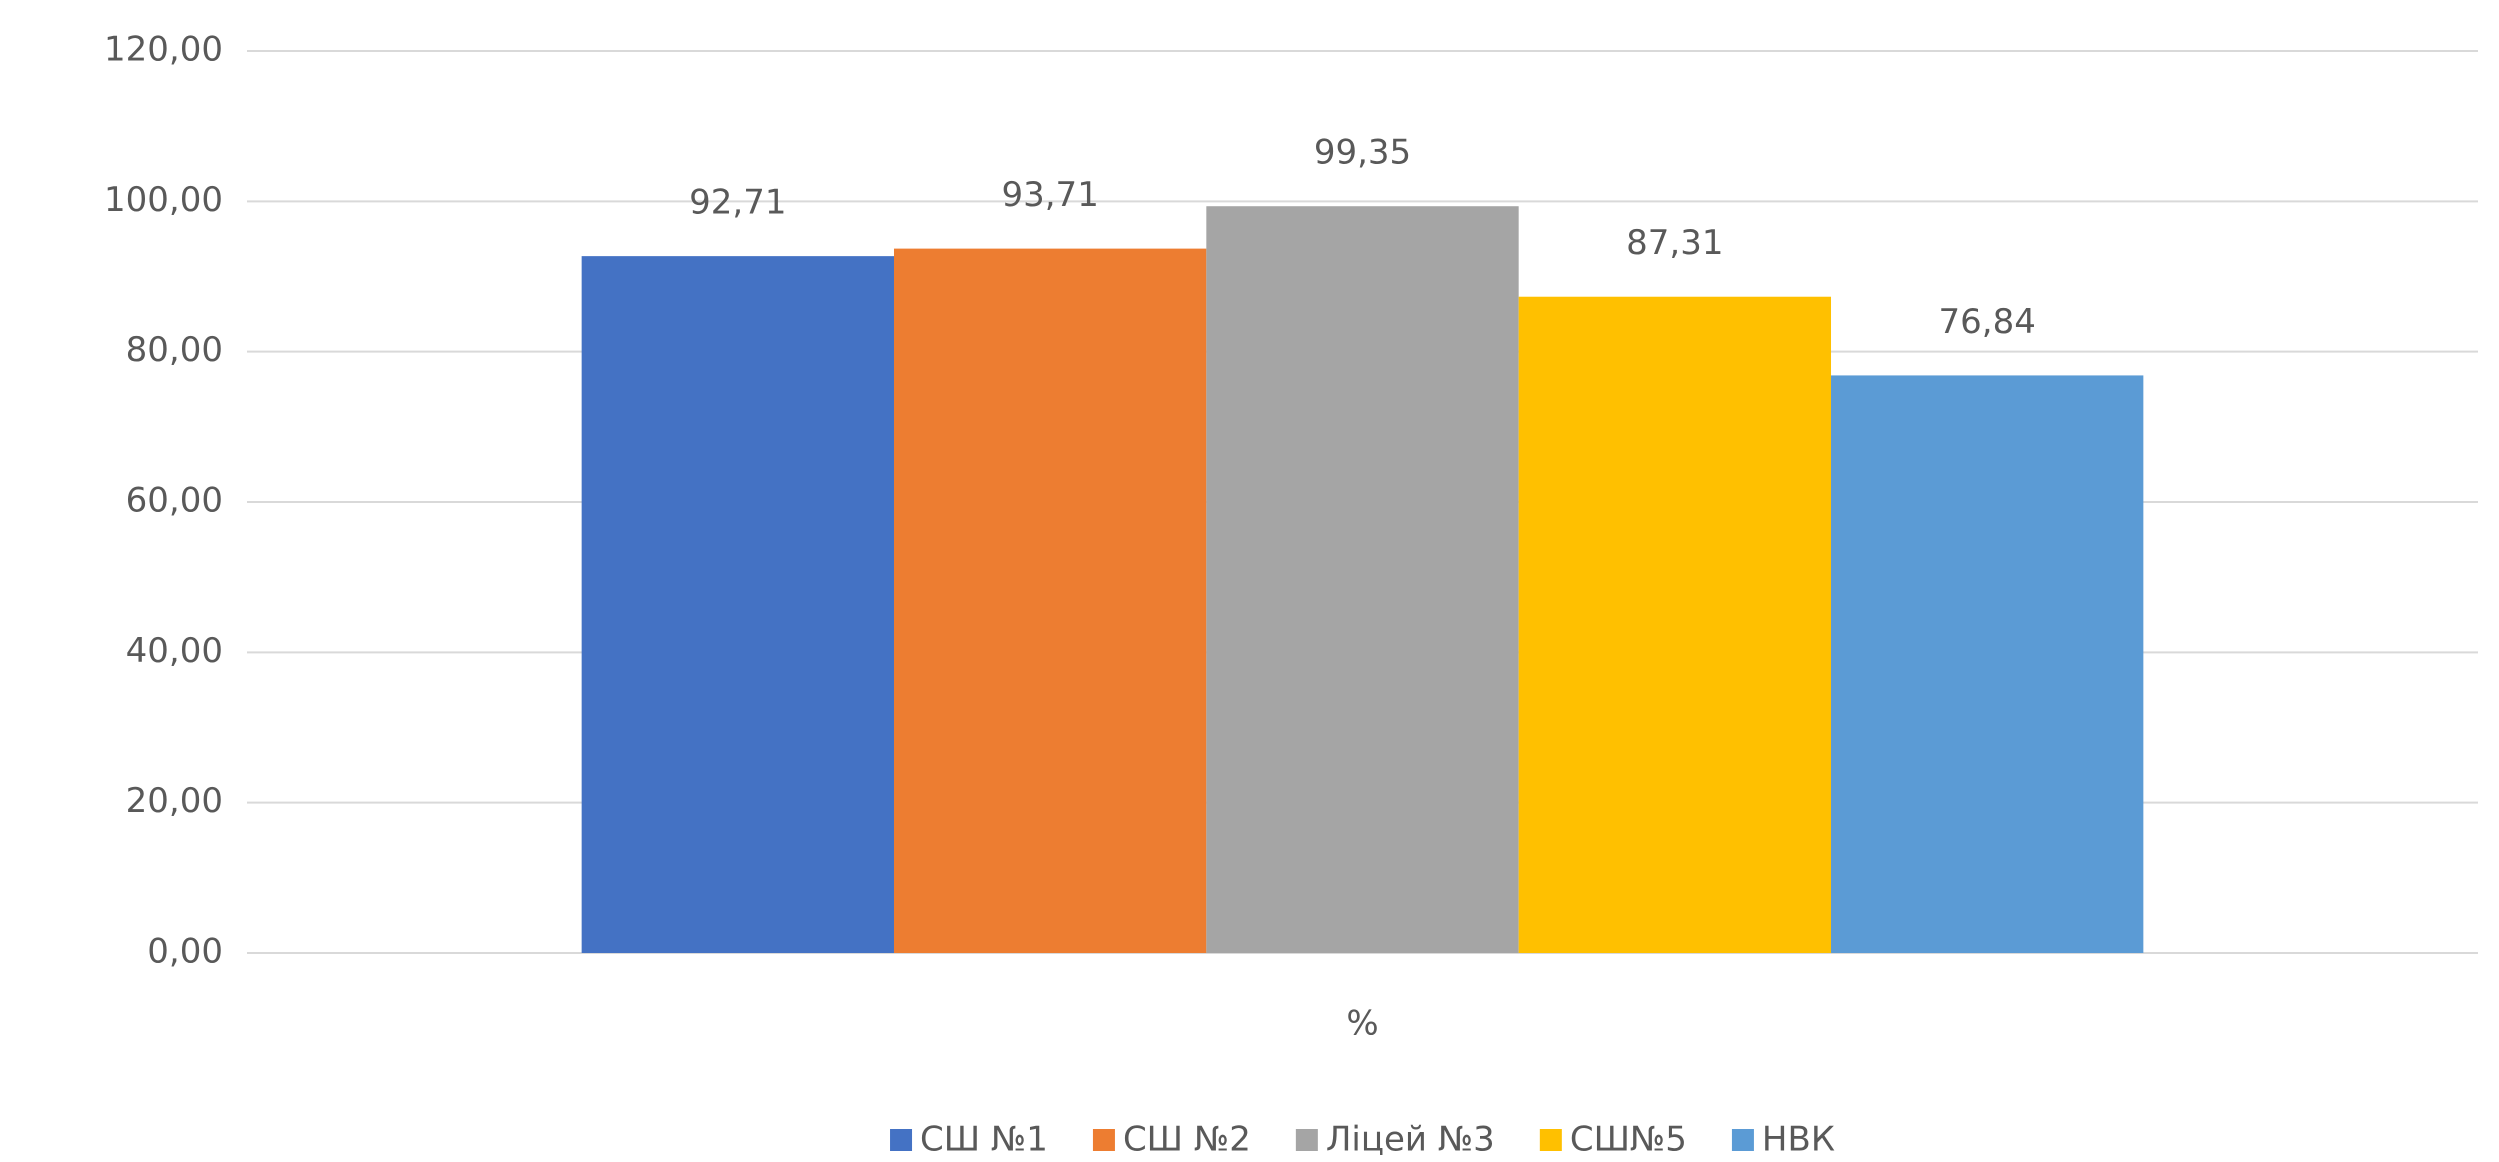 Image resolution: width=2499 pixels, height=1162 pixels. Describe the element at coordinates (174, 801) in the screenshot. I see `y-tick-label: 20,00` at that location.